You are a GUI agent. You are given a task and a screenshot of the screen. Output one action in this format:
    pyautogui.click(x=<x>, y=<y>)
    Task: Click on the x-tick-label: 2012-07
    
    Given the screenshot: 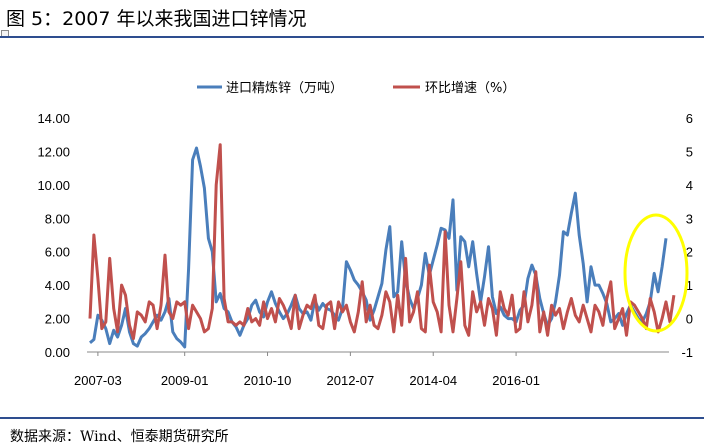 What is the action you would take?
    pyautogui.click(x=351, y=380)
    